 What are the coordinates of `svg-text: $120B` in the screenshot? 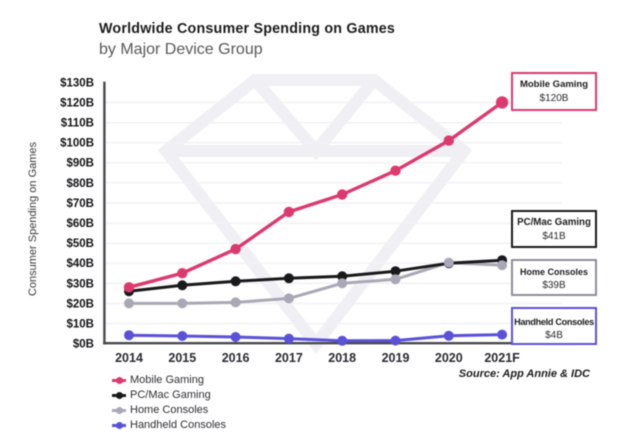 It's located at (77, 103).